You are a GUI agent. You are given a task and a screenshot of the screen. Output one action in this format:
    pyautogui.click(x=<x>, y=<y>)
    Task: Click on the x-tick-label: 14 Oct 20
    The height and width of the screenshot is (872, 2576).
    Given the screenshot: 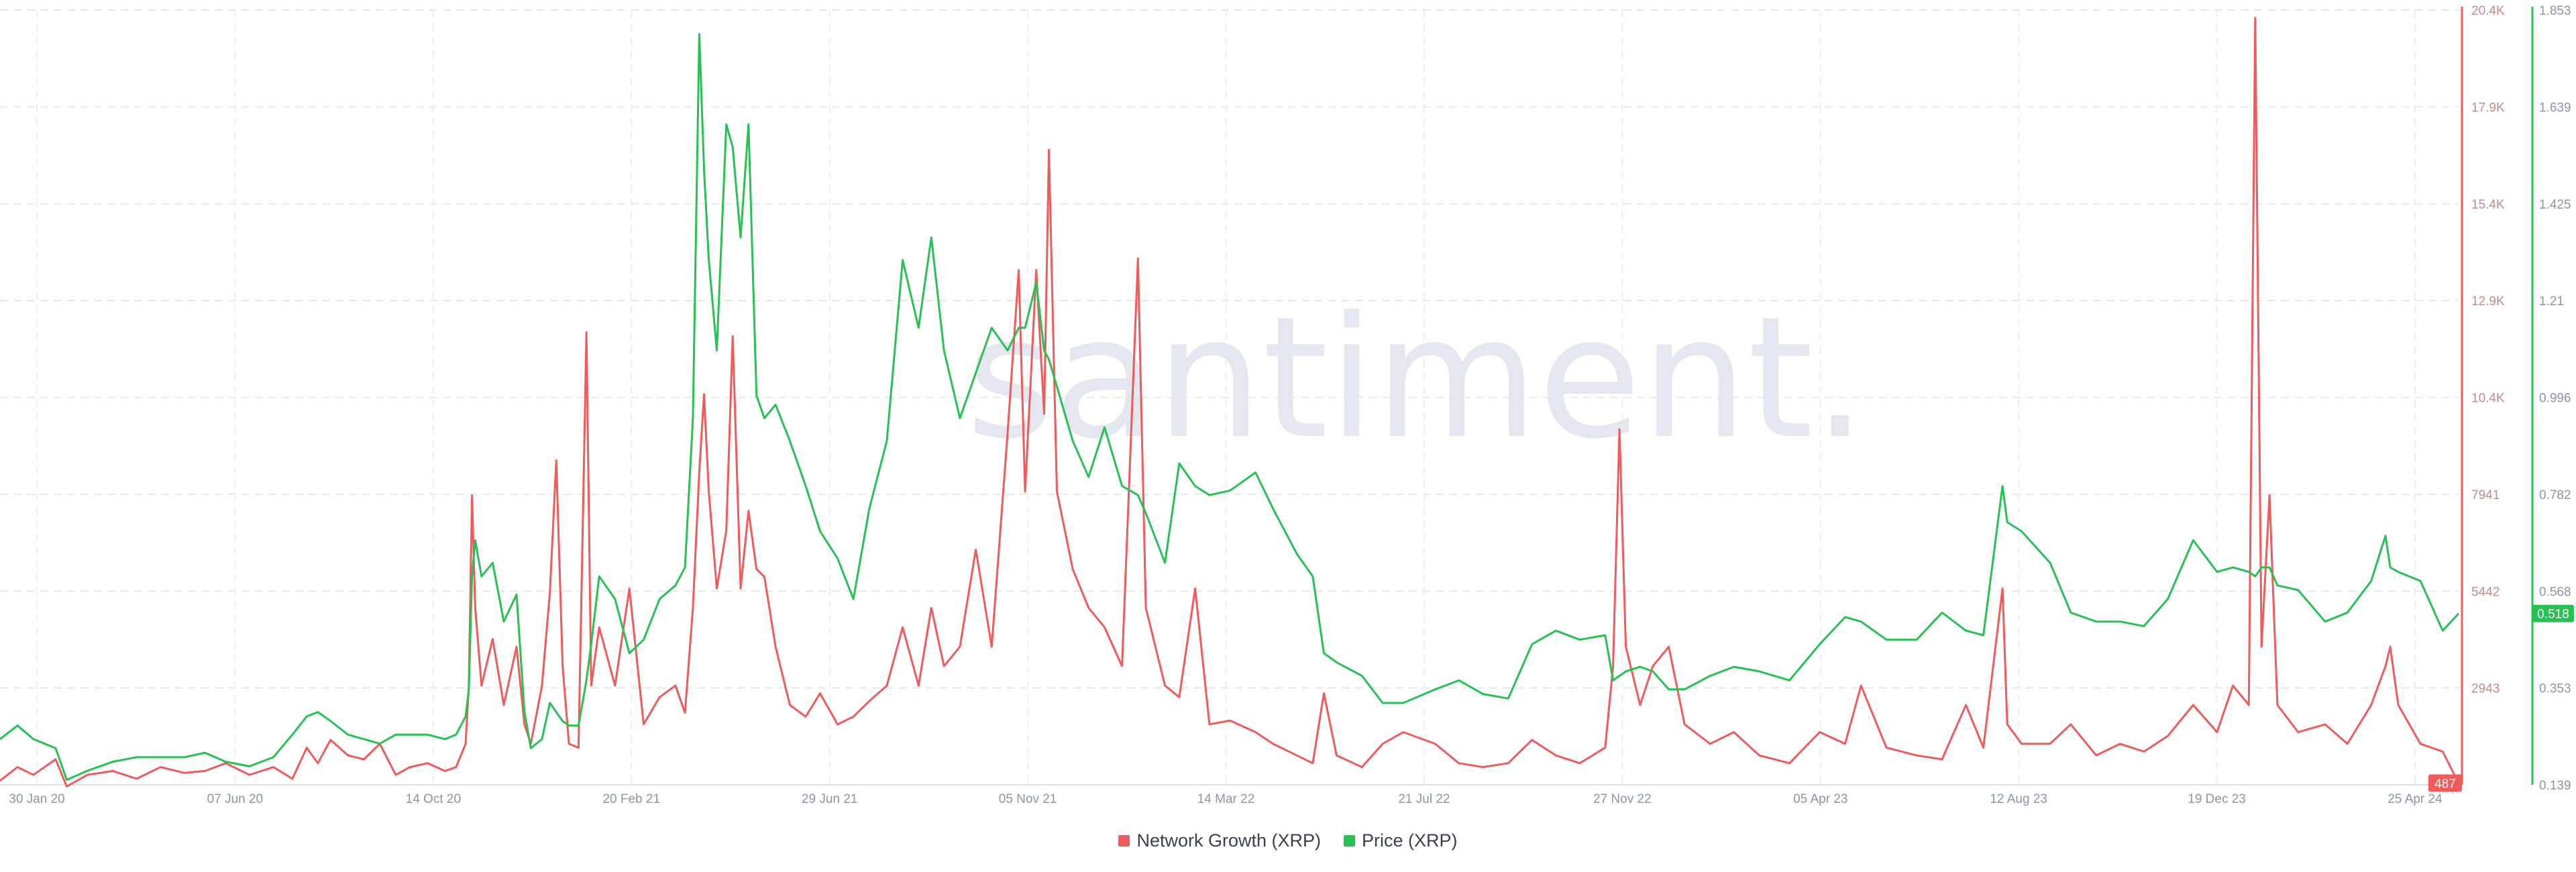 What is the action you would take?
    pyautogui.click(x=433, y=799)
    